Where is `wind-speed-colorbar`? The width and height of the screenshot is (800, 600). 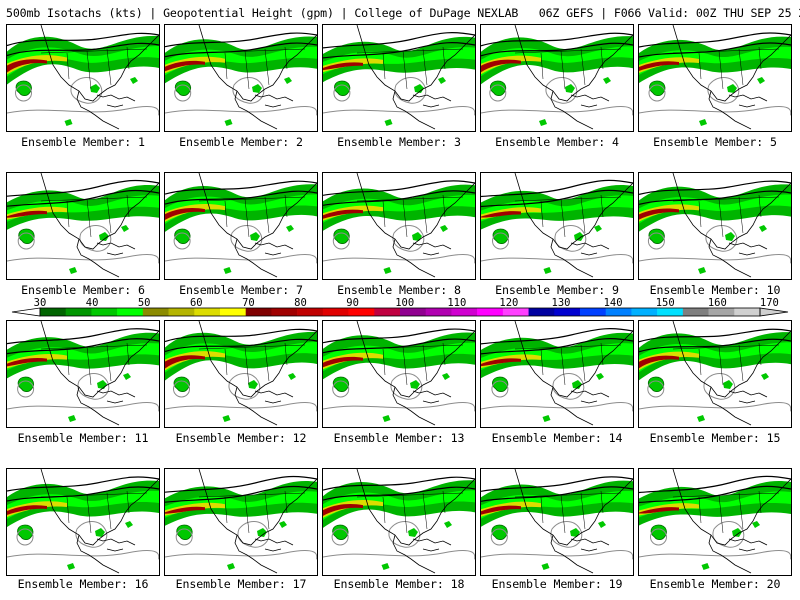
wind-speed-colorbar is located at coordinates (400, 312).